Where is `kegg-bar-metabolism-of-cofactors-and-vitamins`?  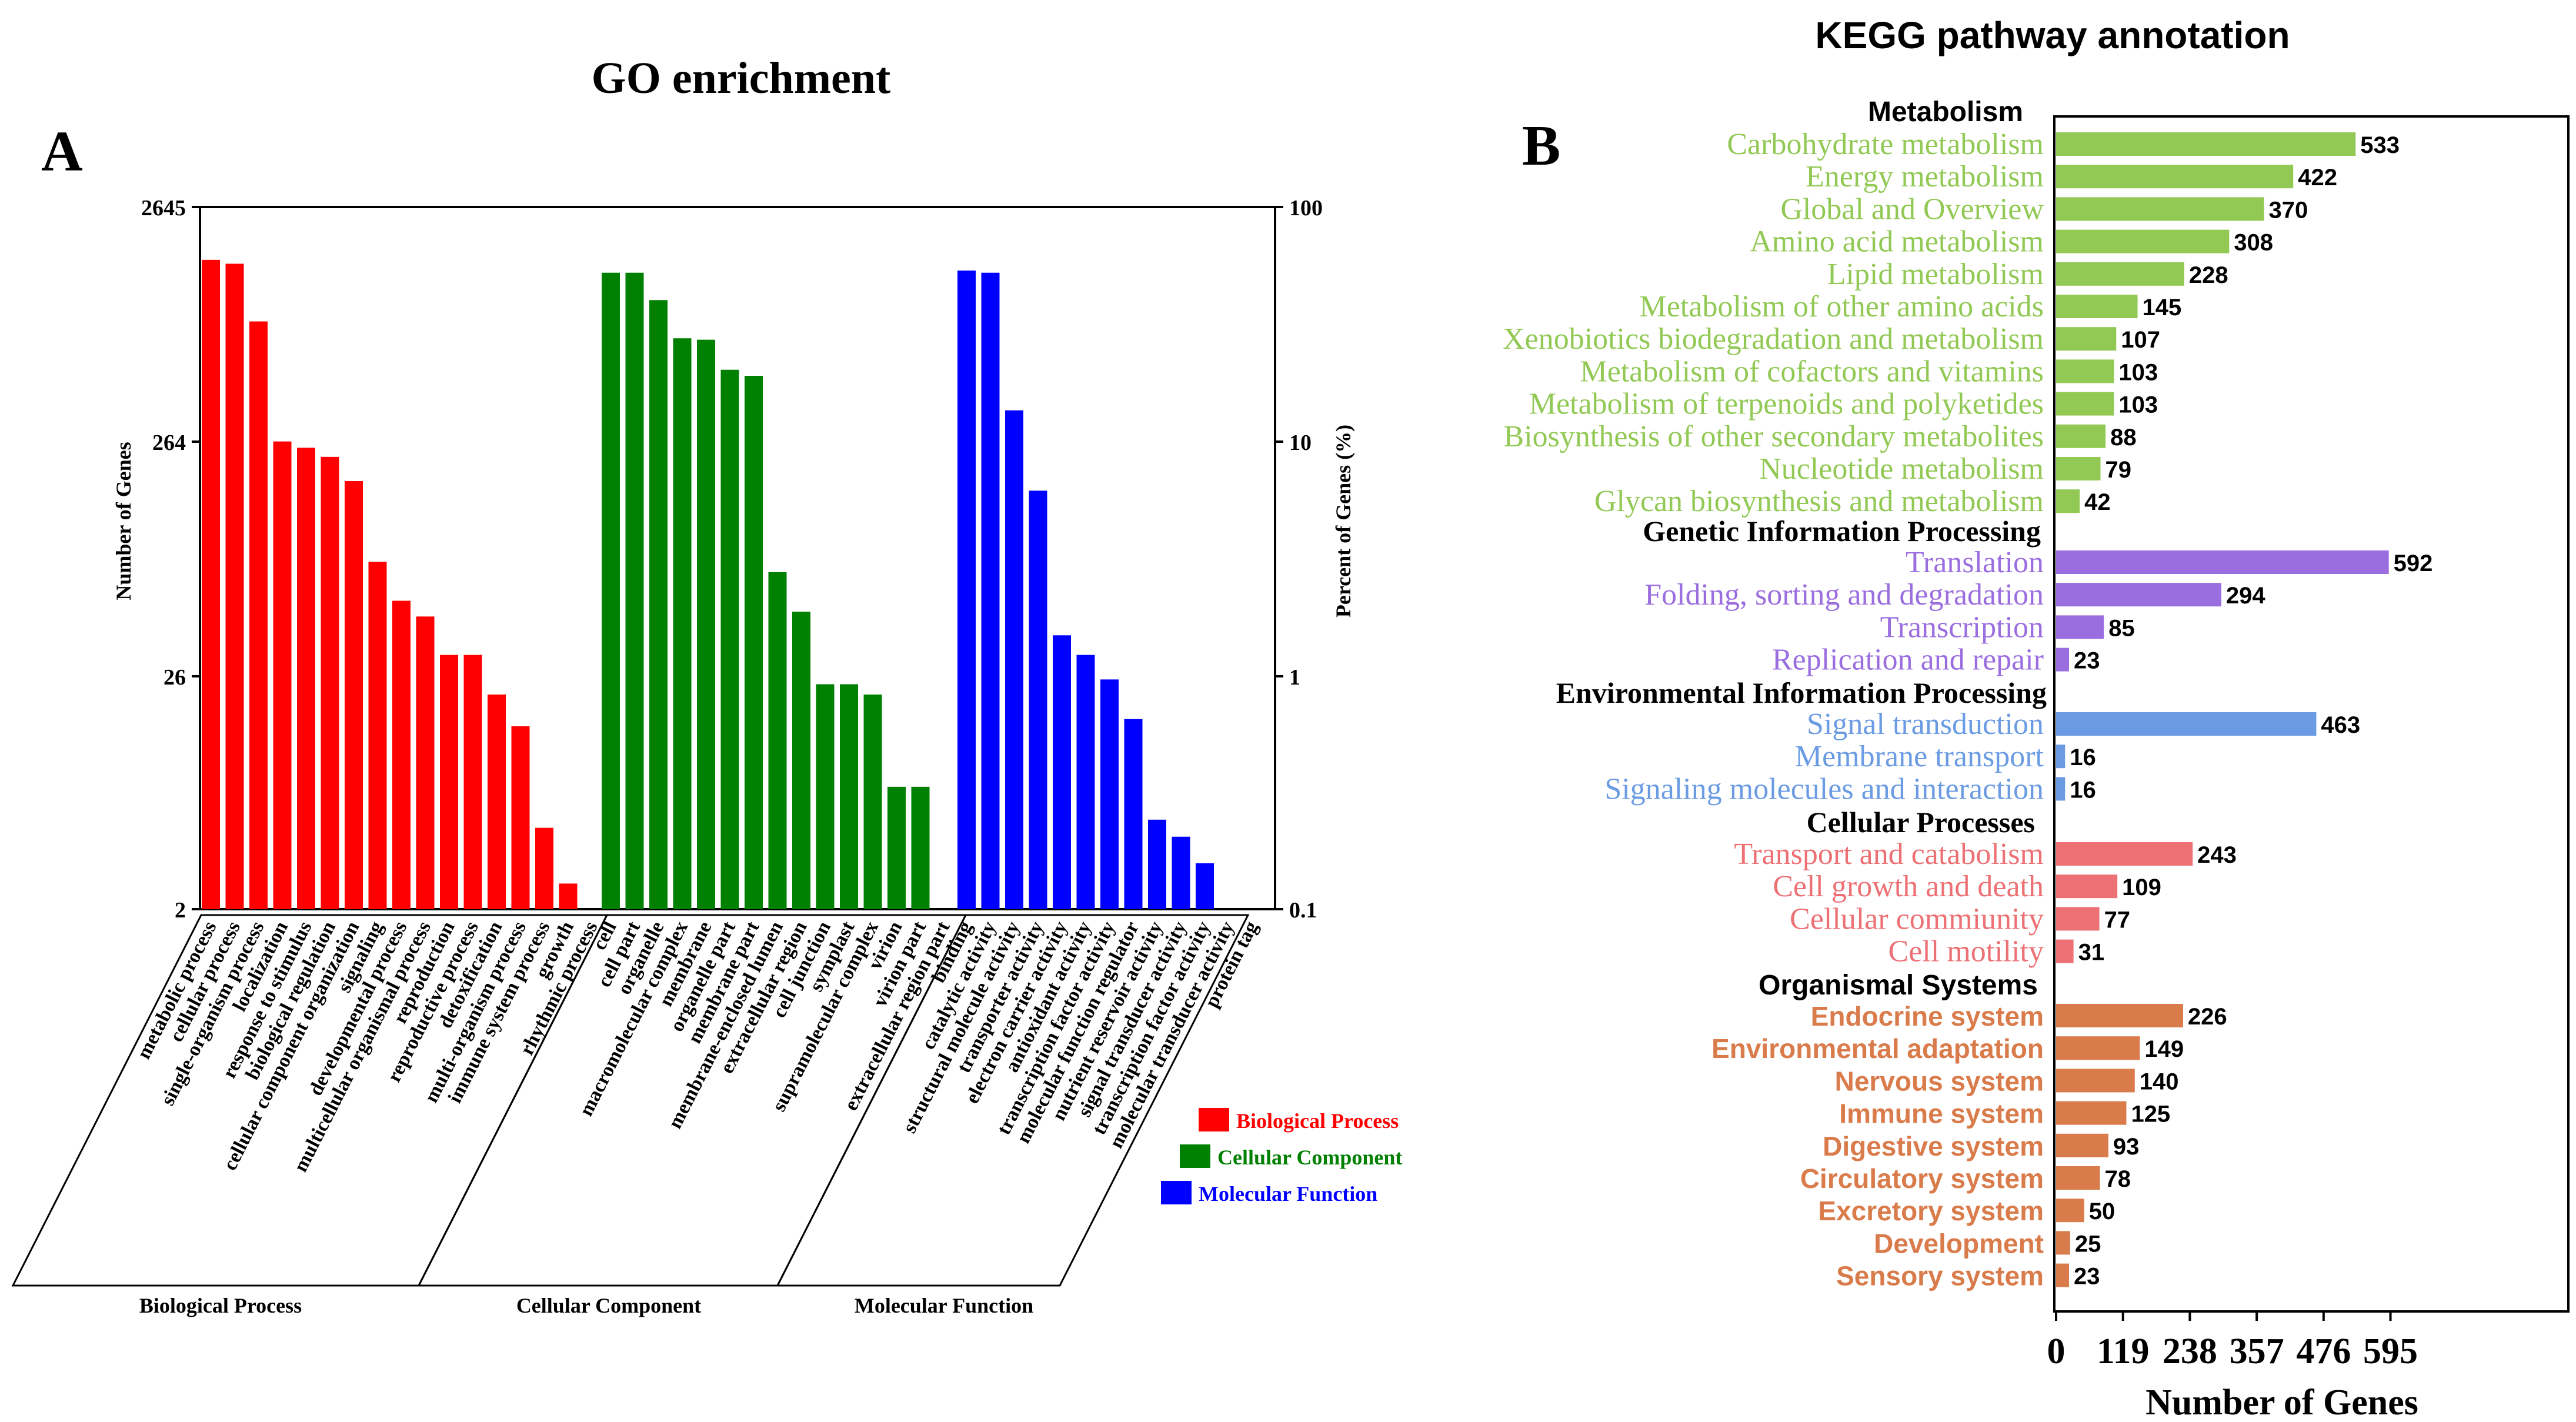 kegg-bar-metabolism-of-cofactors-and-vitamins is located at coordinates (2085, 371).